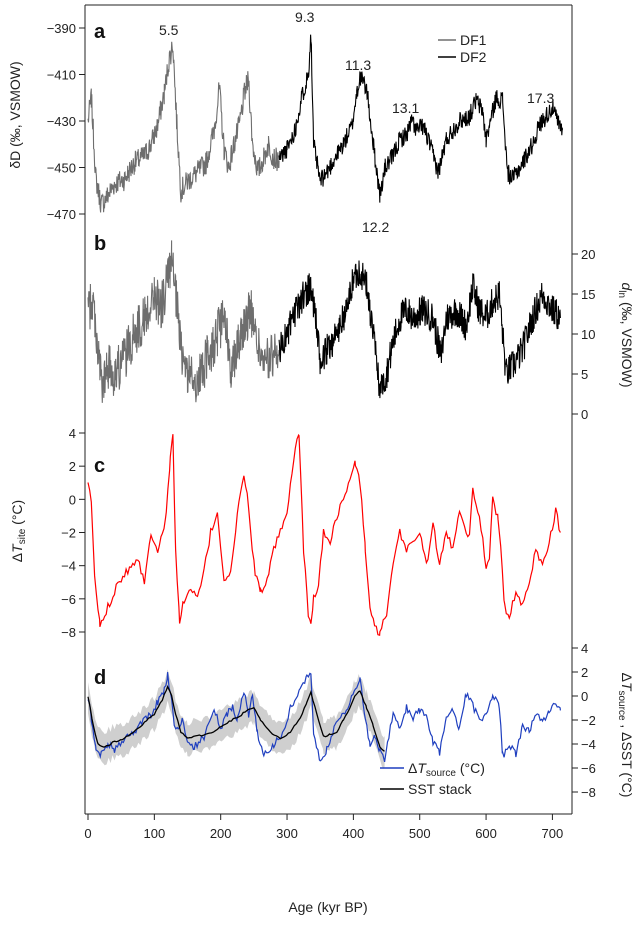 The image size is (640, 927). What do you see at coordinates (61, 121) in the screenshot?
I see `axis-a-tick-label-2: −430` at bounding box center [61, 121].